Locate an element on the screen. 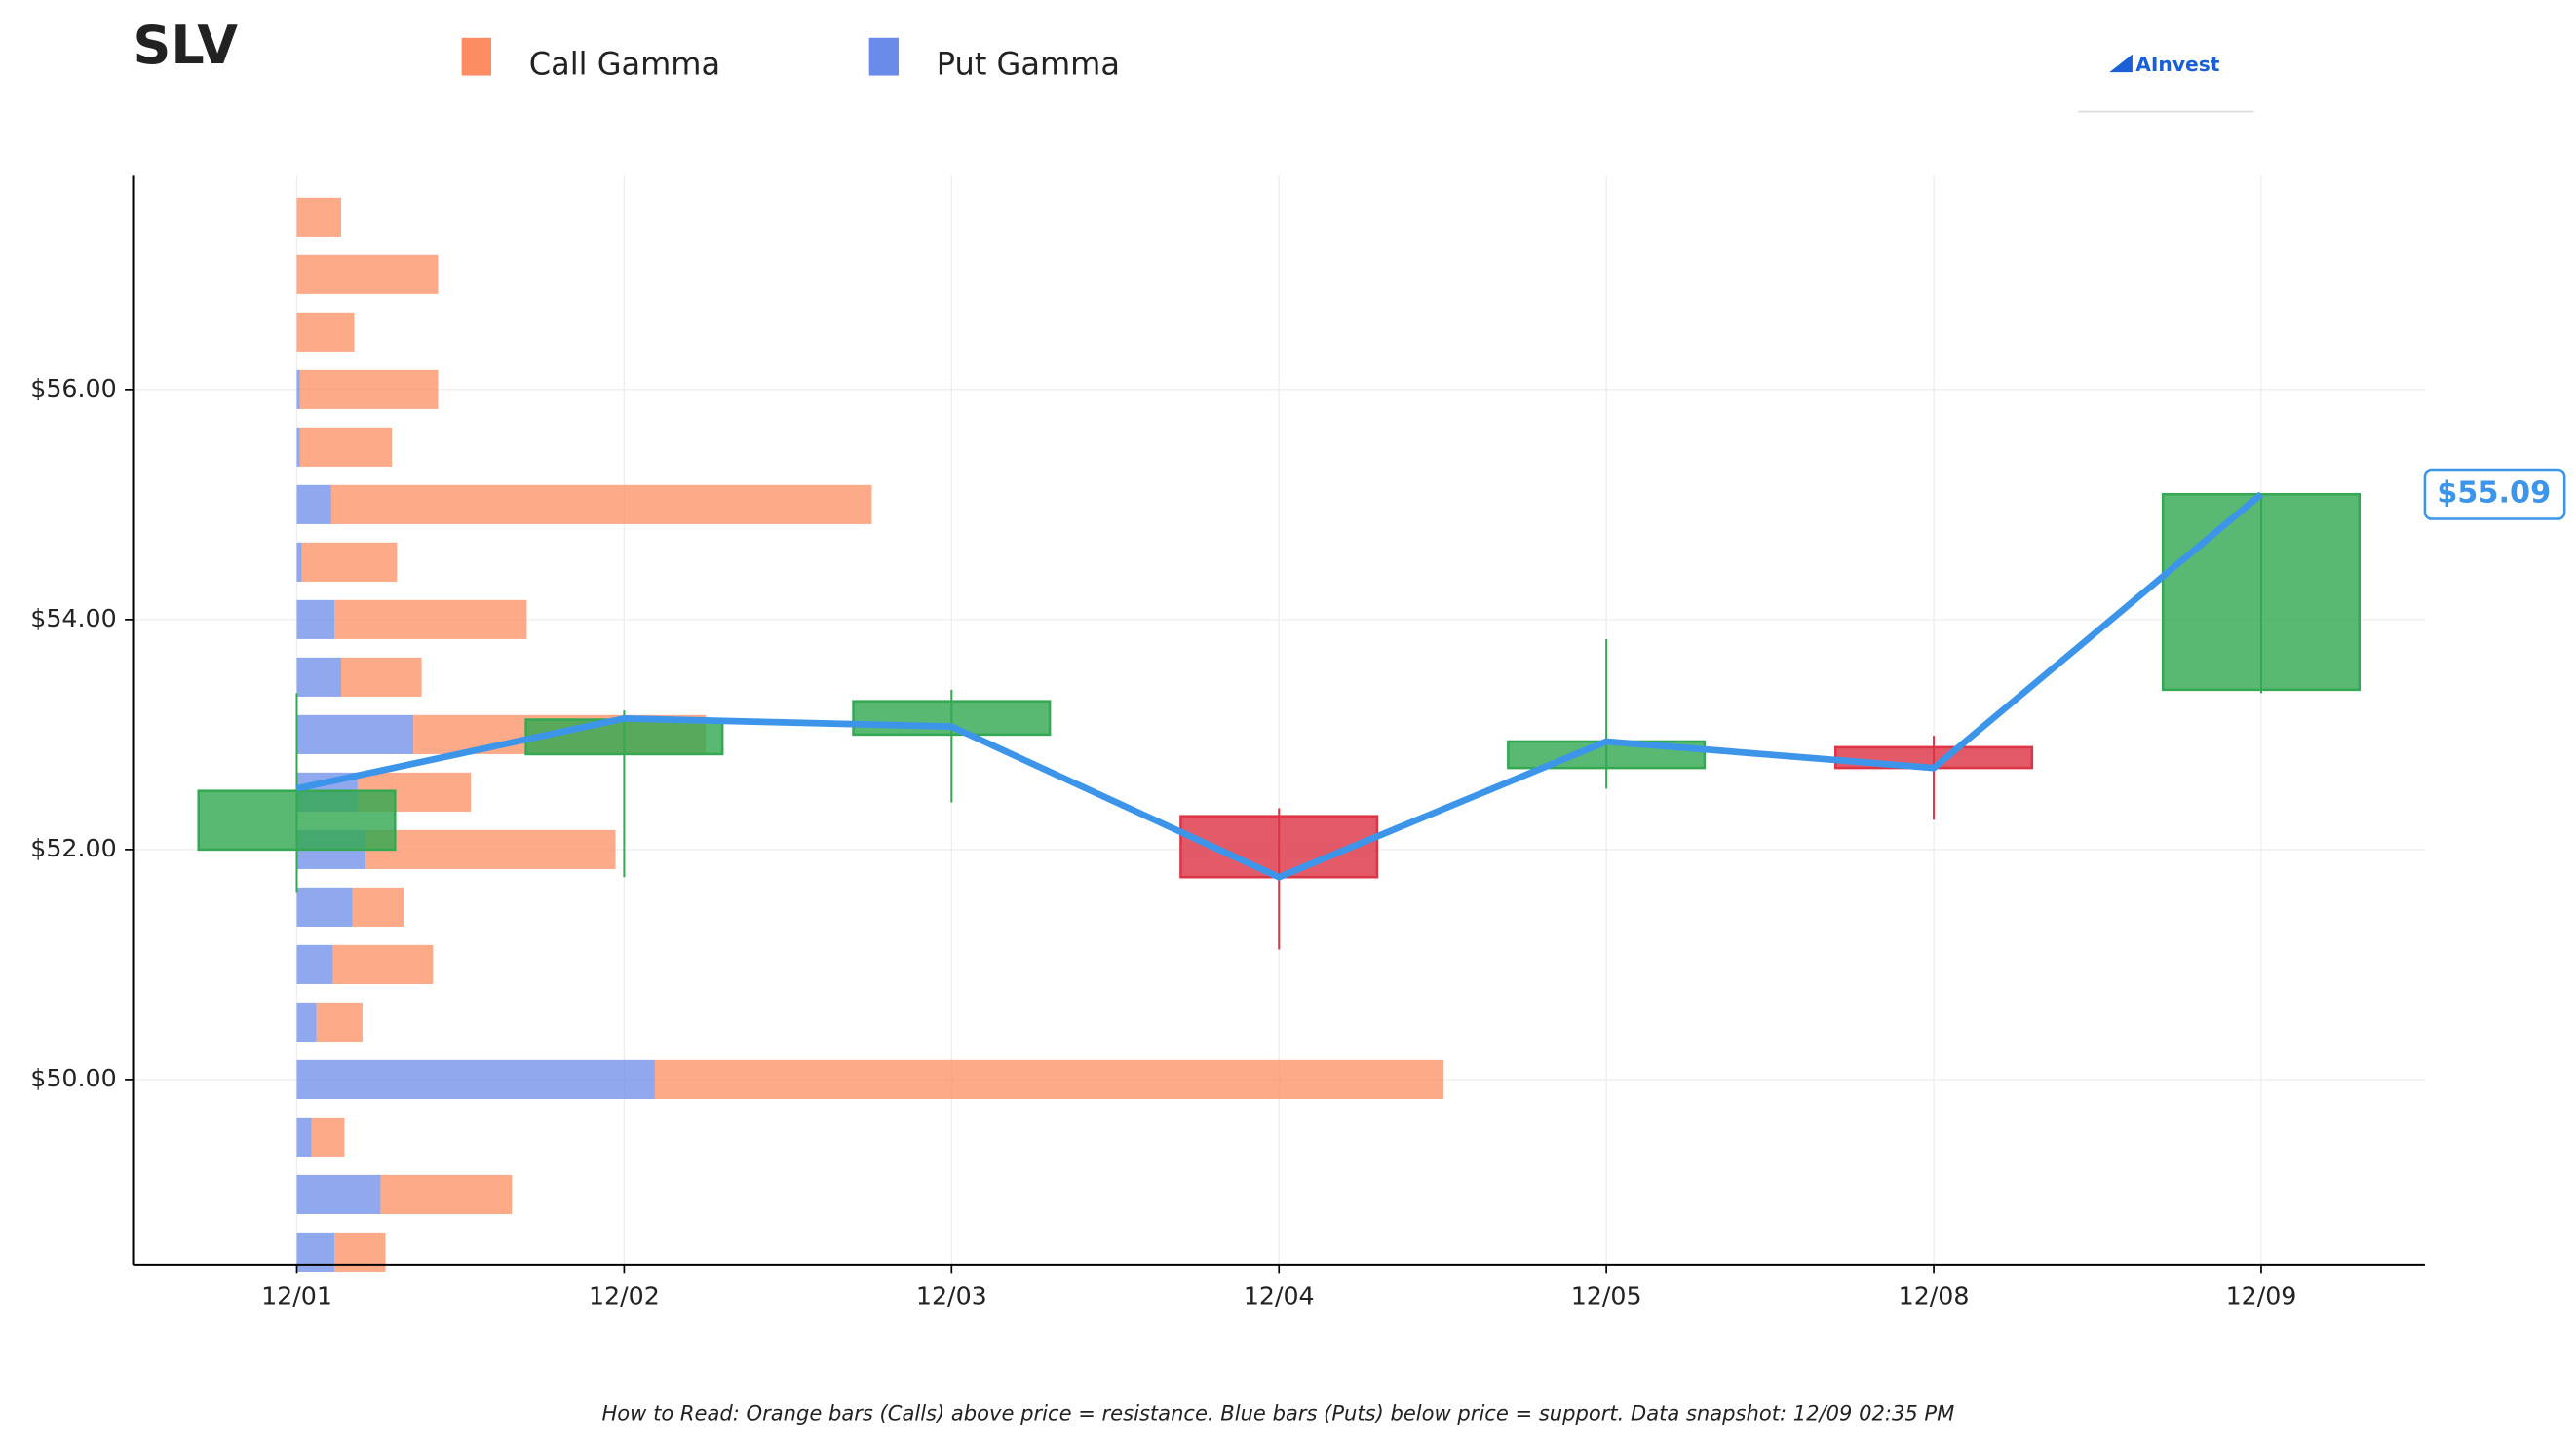  y-tick-label: $52.00 is located at coordinates (73, 848).